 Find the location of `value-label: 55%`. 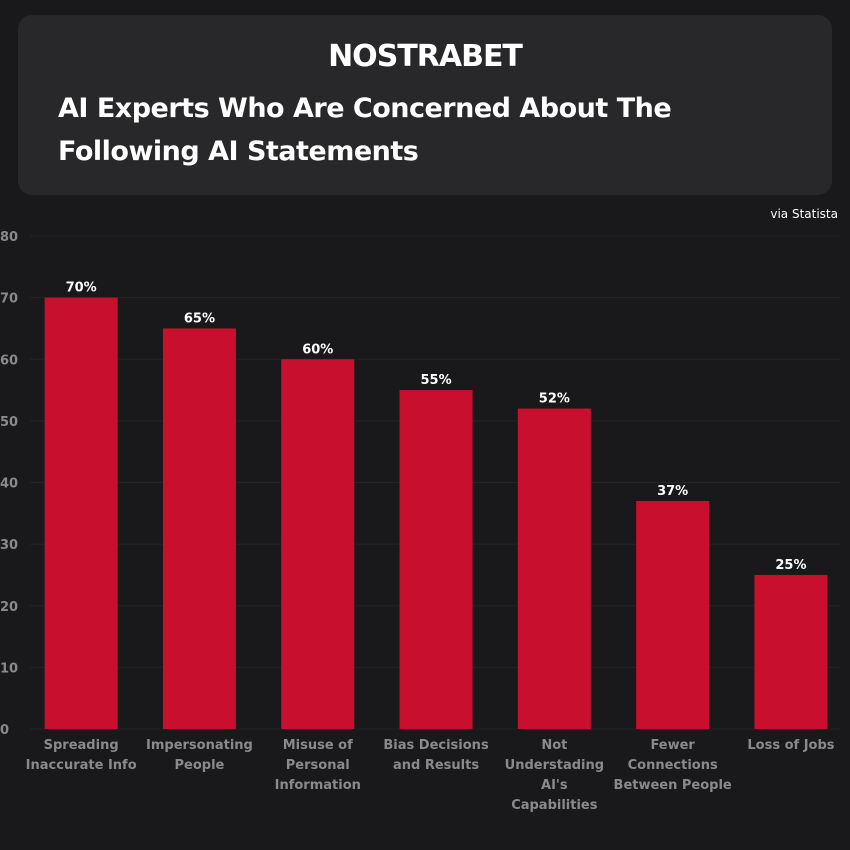

value-label: 55% is located at coordinates (435, 380).